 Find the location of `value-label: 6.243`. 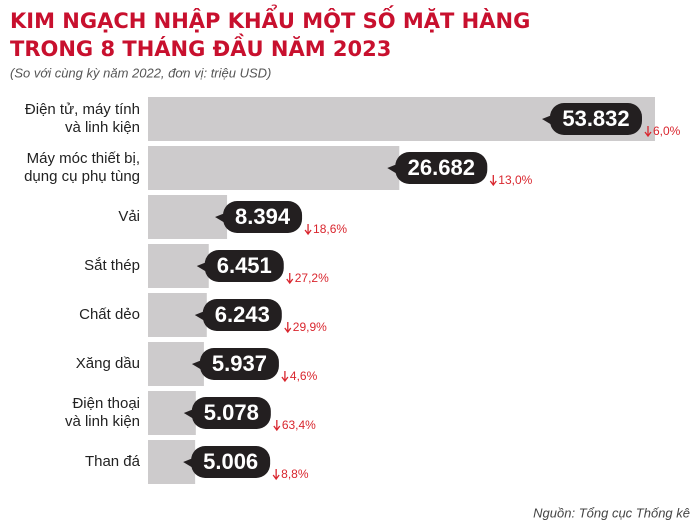

value-label: 6.243 is located at coordinates (242, 314).